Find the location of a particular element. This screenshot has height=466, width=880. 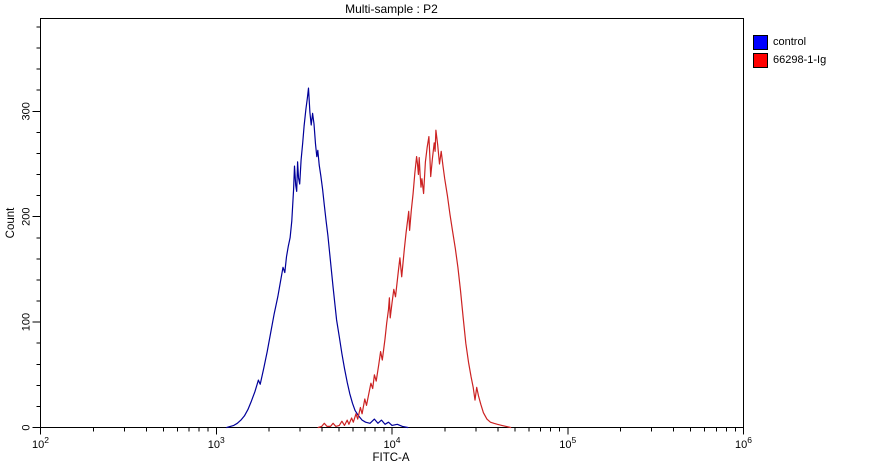

x-tick-label: 10⁵ is located at coordinates (567, 443).